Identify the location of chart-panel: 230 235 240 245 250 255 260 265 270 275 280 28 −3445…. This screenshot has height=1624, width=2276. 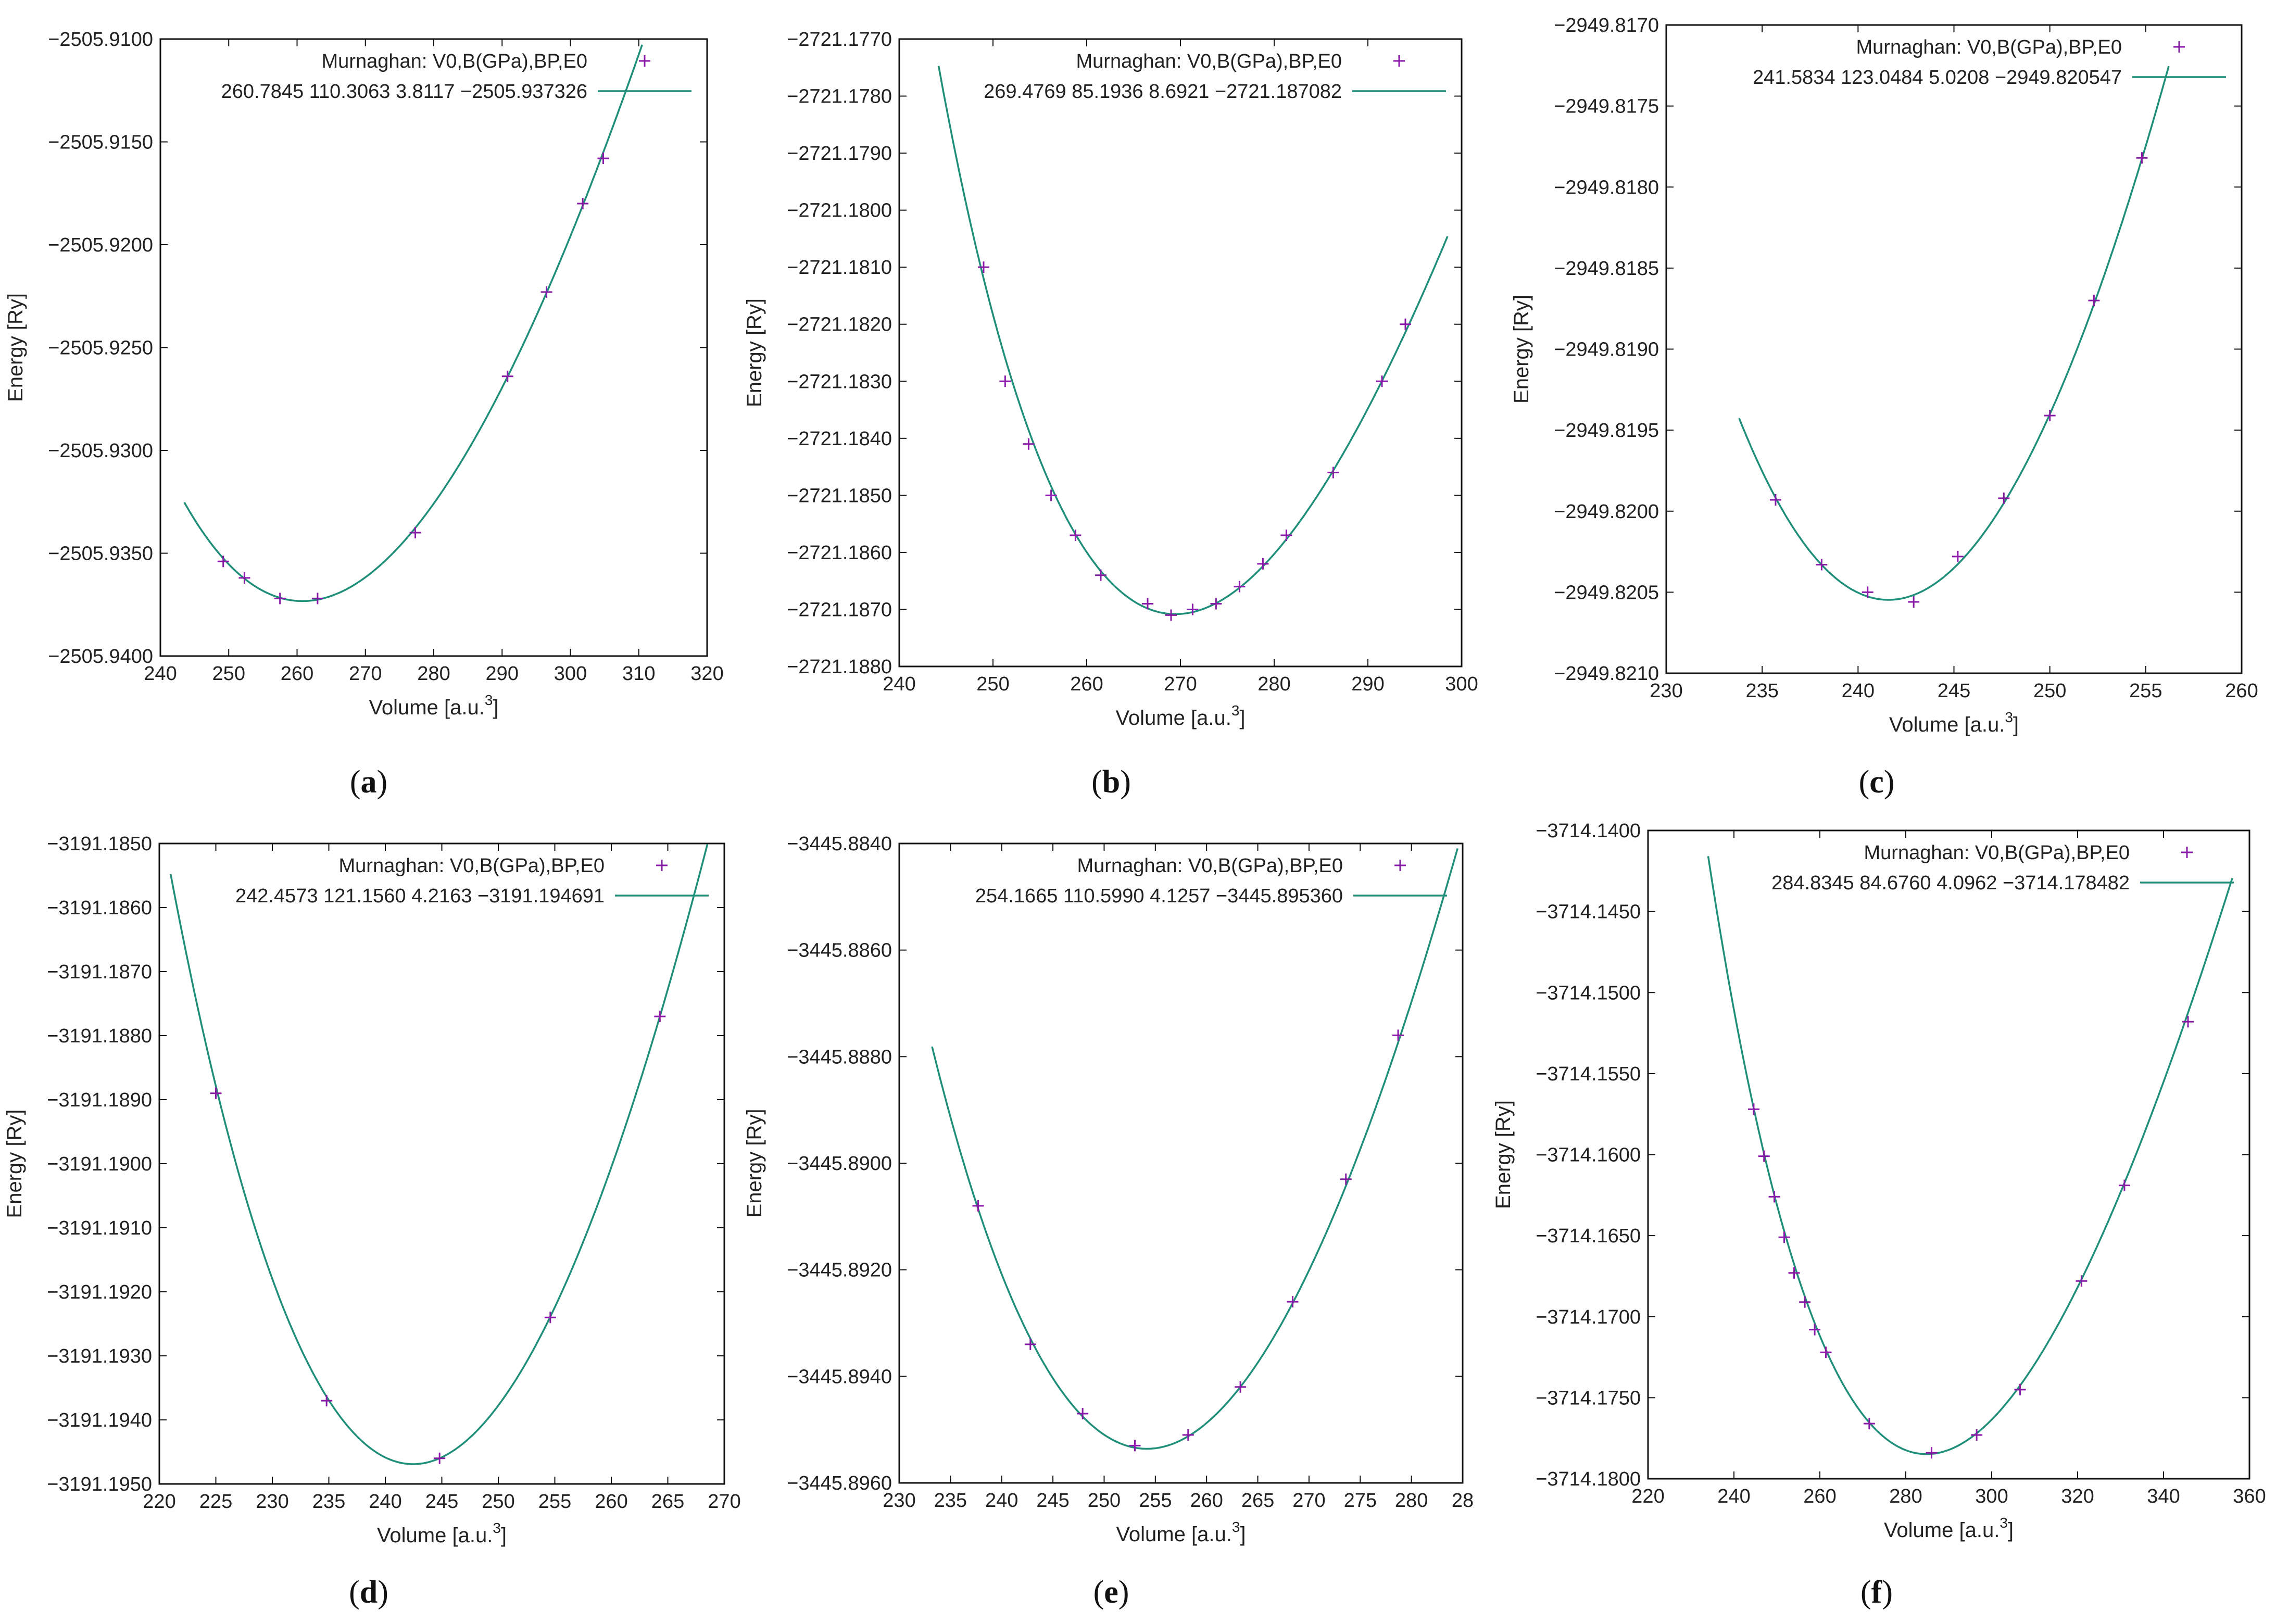
(1108, 1189).